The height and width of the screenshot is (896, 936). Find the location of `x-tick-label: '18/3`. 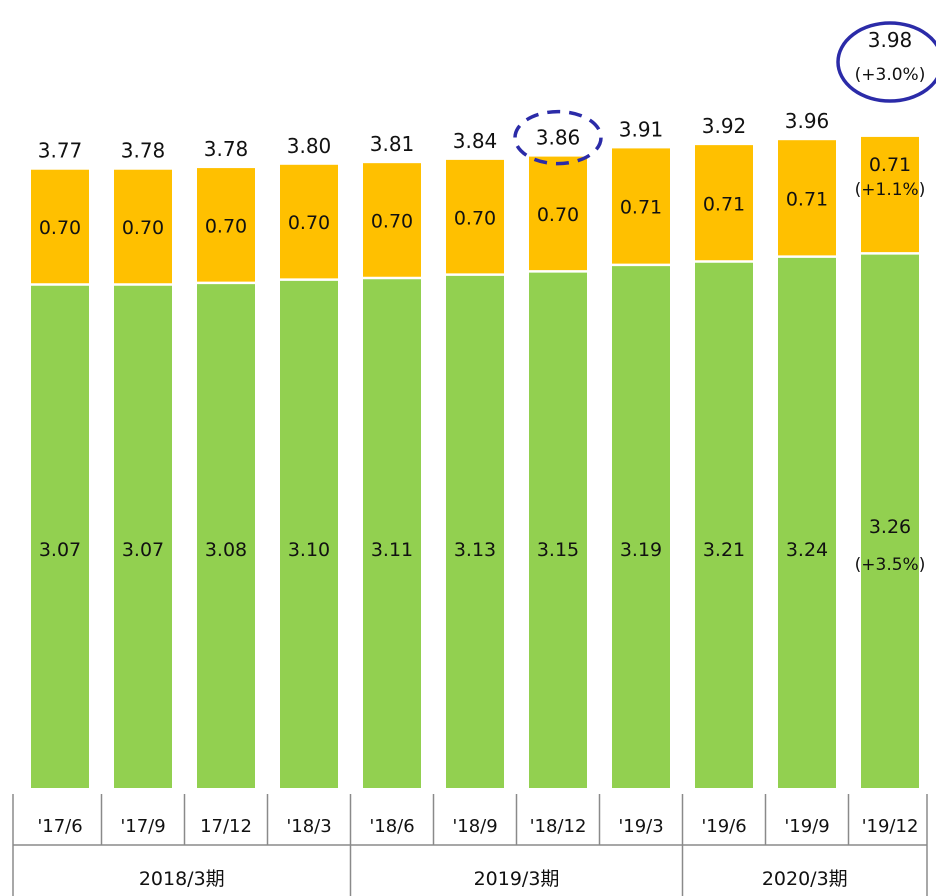

x-tick-label: '18/3 is located at coordinates (308, 826).